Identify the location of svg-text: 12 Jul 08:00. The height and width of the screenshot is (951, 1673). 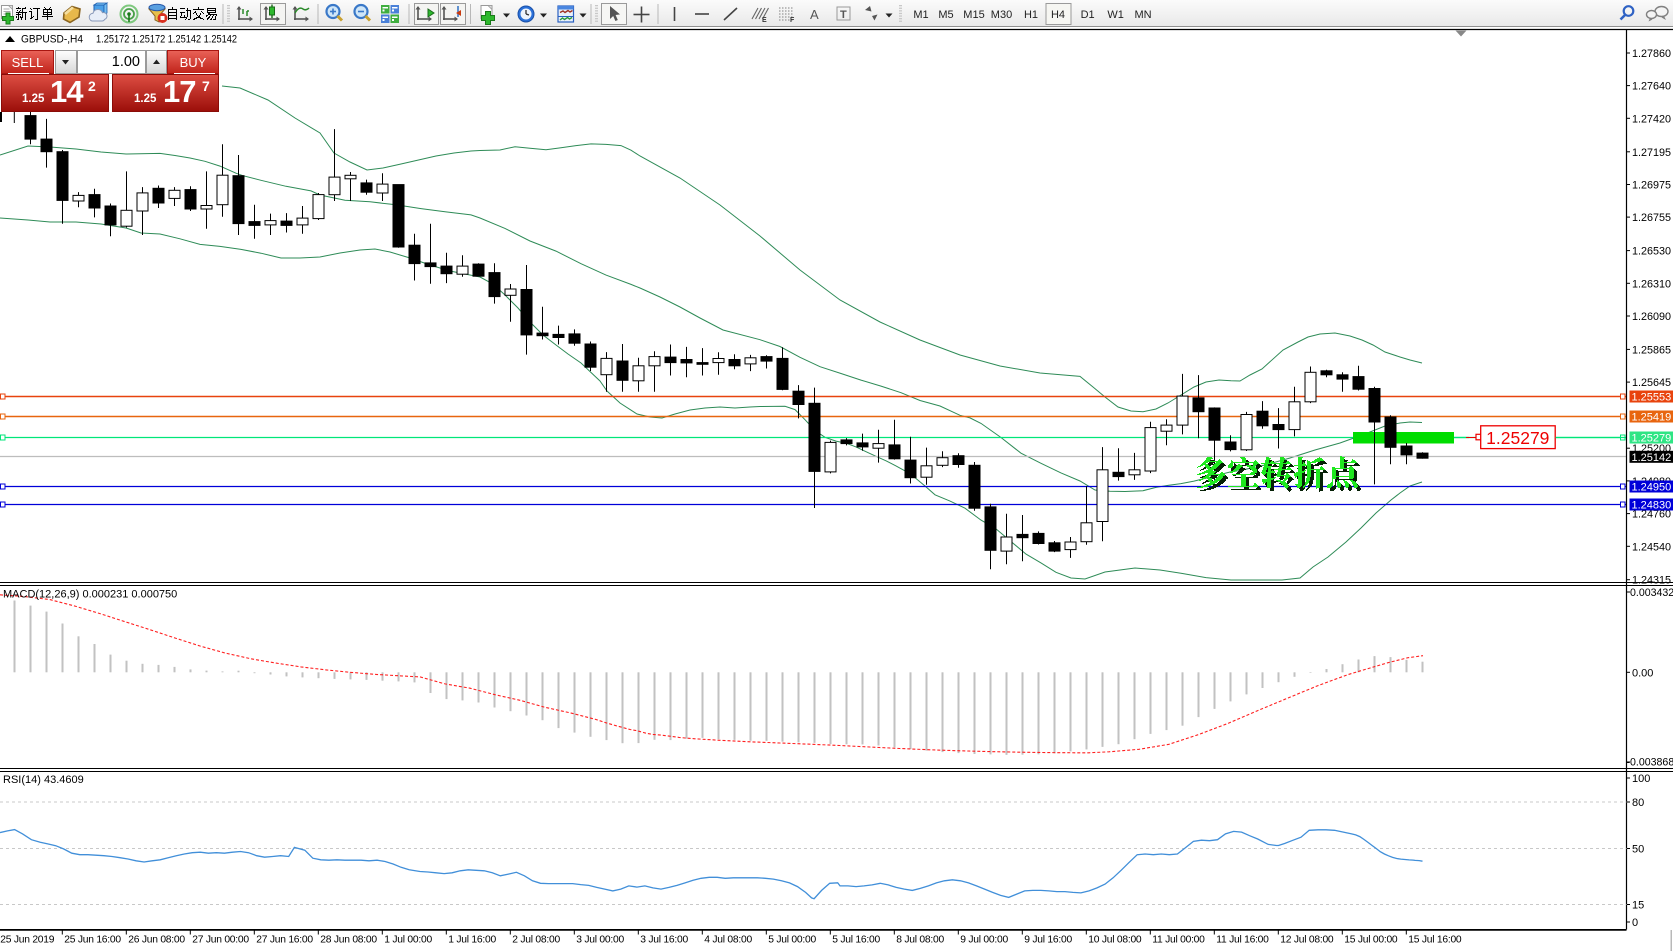
(1307, 940).